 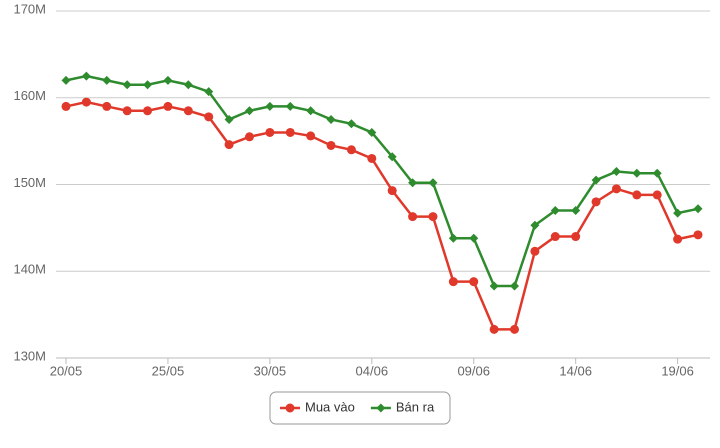 What do you see at coordinates (575, 370) in the screenshot?
I see `x-tick-label: 14/06` at bounding box center [575, 370].